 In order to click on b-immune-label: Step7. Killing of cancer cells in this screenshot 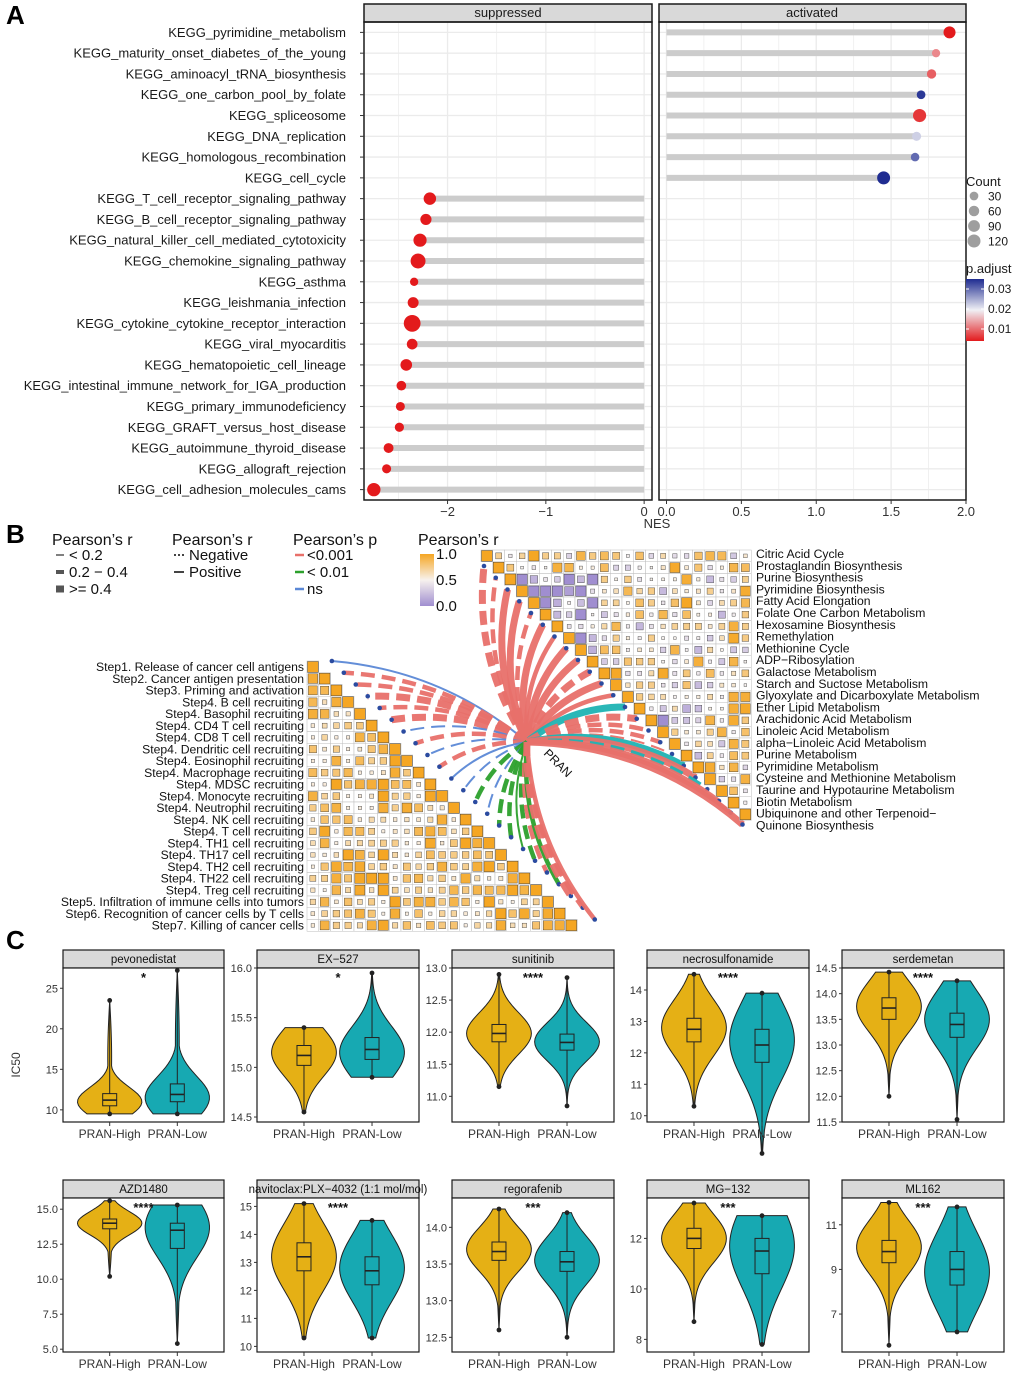, I will do `click(228, 926)`.